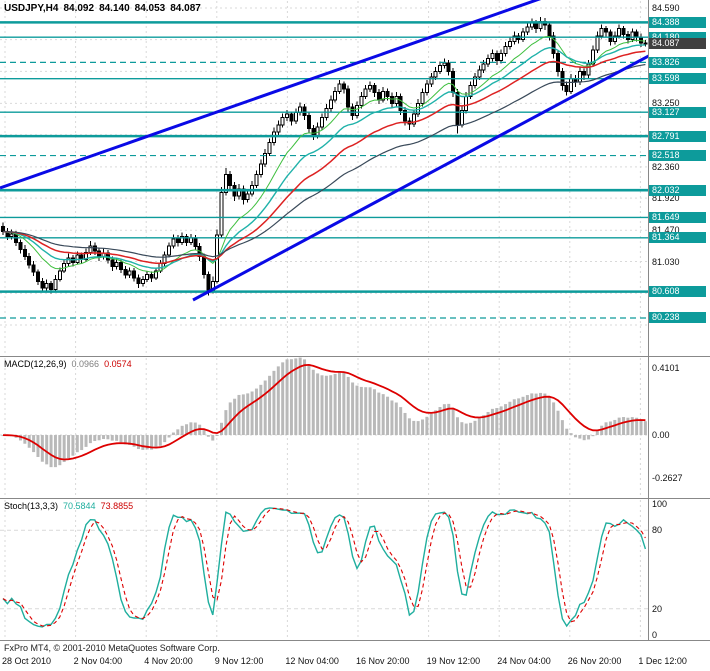  I want to click on stoch-main-value: 70.5844, so click(79, 506).